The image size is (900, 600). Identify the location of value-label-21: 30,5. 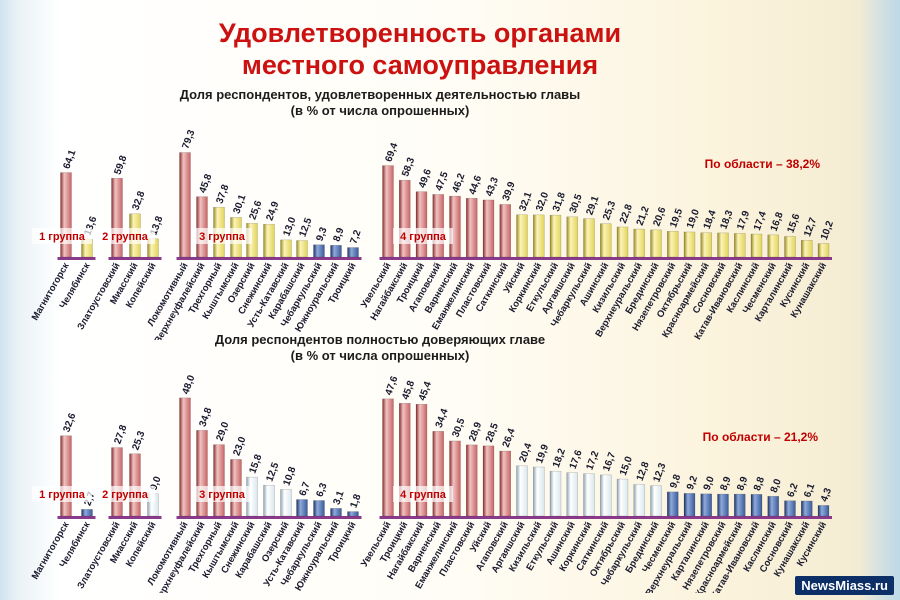
(458, 427).